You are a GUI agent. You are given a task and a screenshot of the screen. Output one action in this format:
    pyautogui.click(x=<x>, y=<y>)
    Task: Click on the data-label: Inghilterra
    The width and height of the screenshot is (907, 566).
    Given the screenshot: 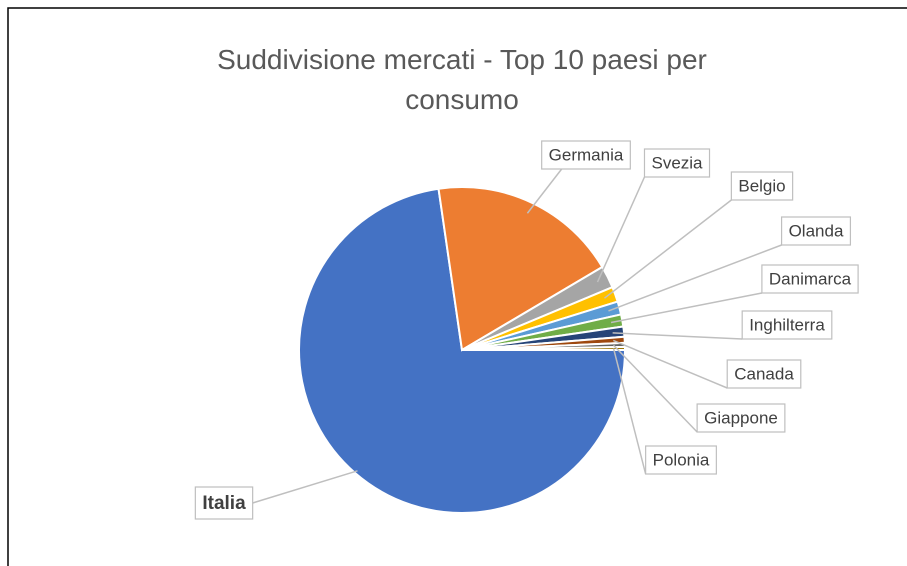 What is the action you would take?
    pyautogui.click(x=787, y=324)
    